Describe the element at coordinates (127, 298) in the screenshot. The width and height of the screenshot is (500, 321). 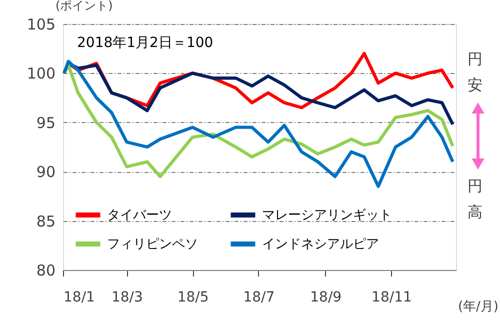
I see `x-tick-label: 18/3` at that location.